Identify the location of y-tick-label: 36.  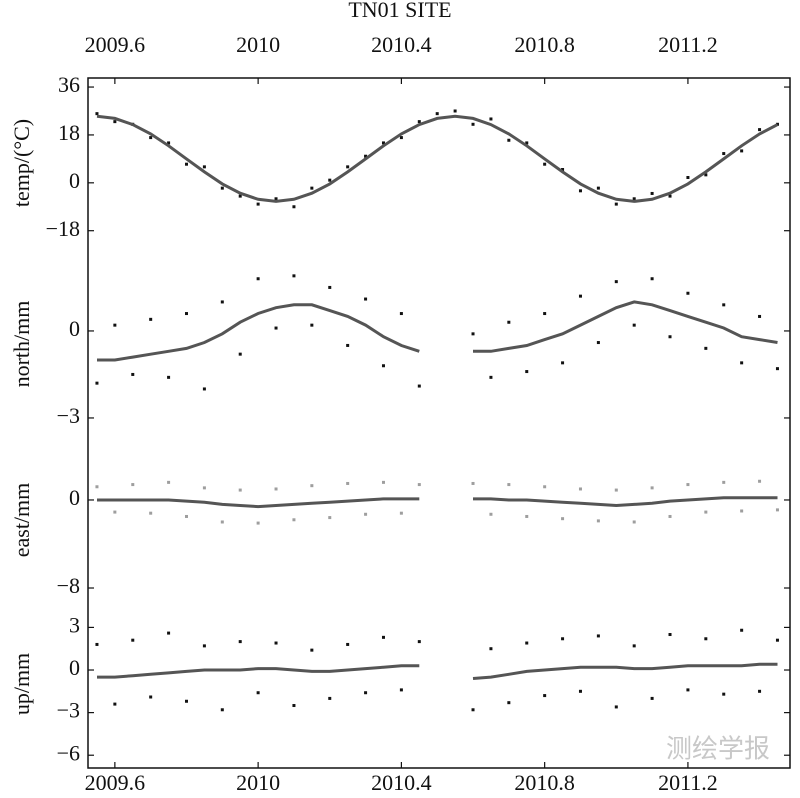
(69, 84).